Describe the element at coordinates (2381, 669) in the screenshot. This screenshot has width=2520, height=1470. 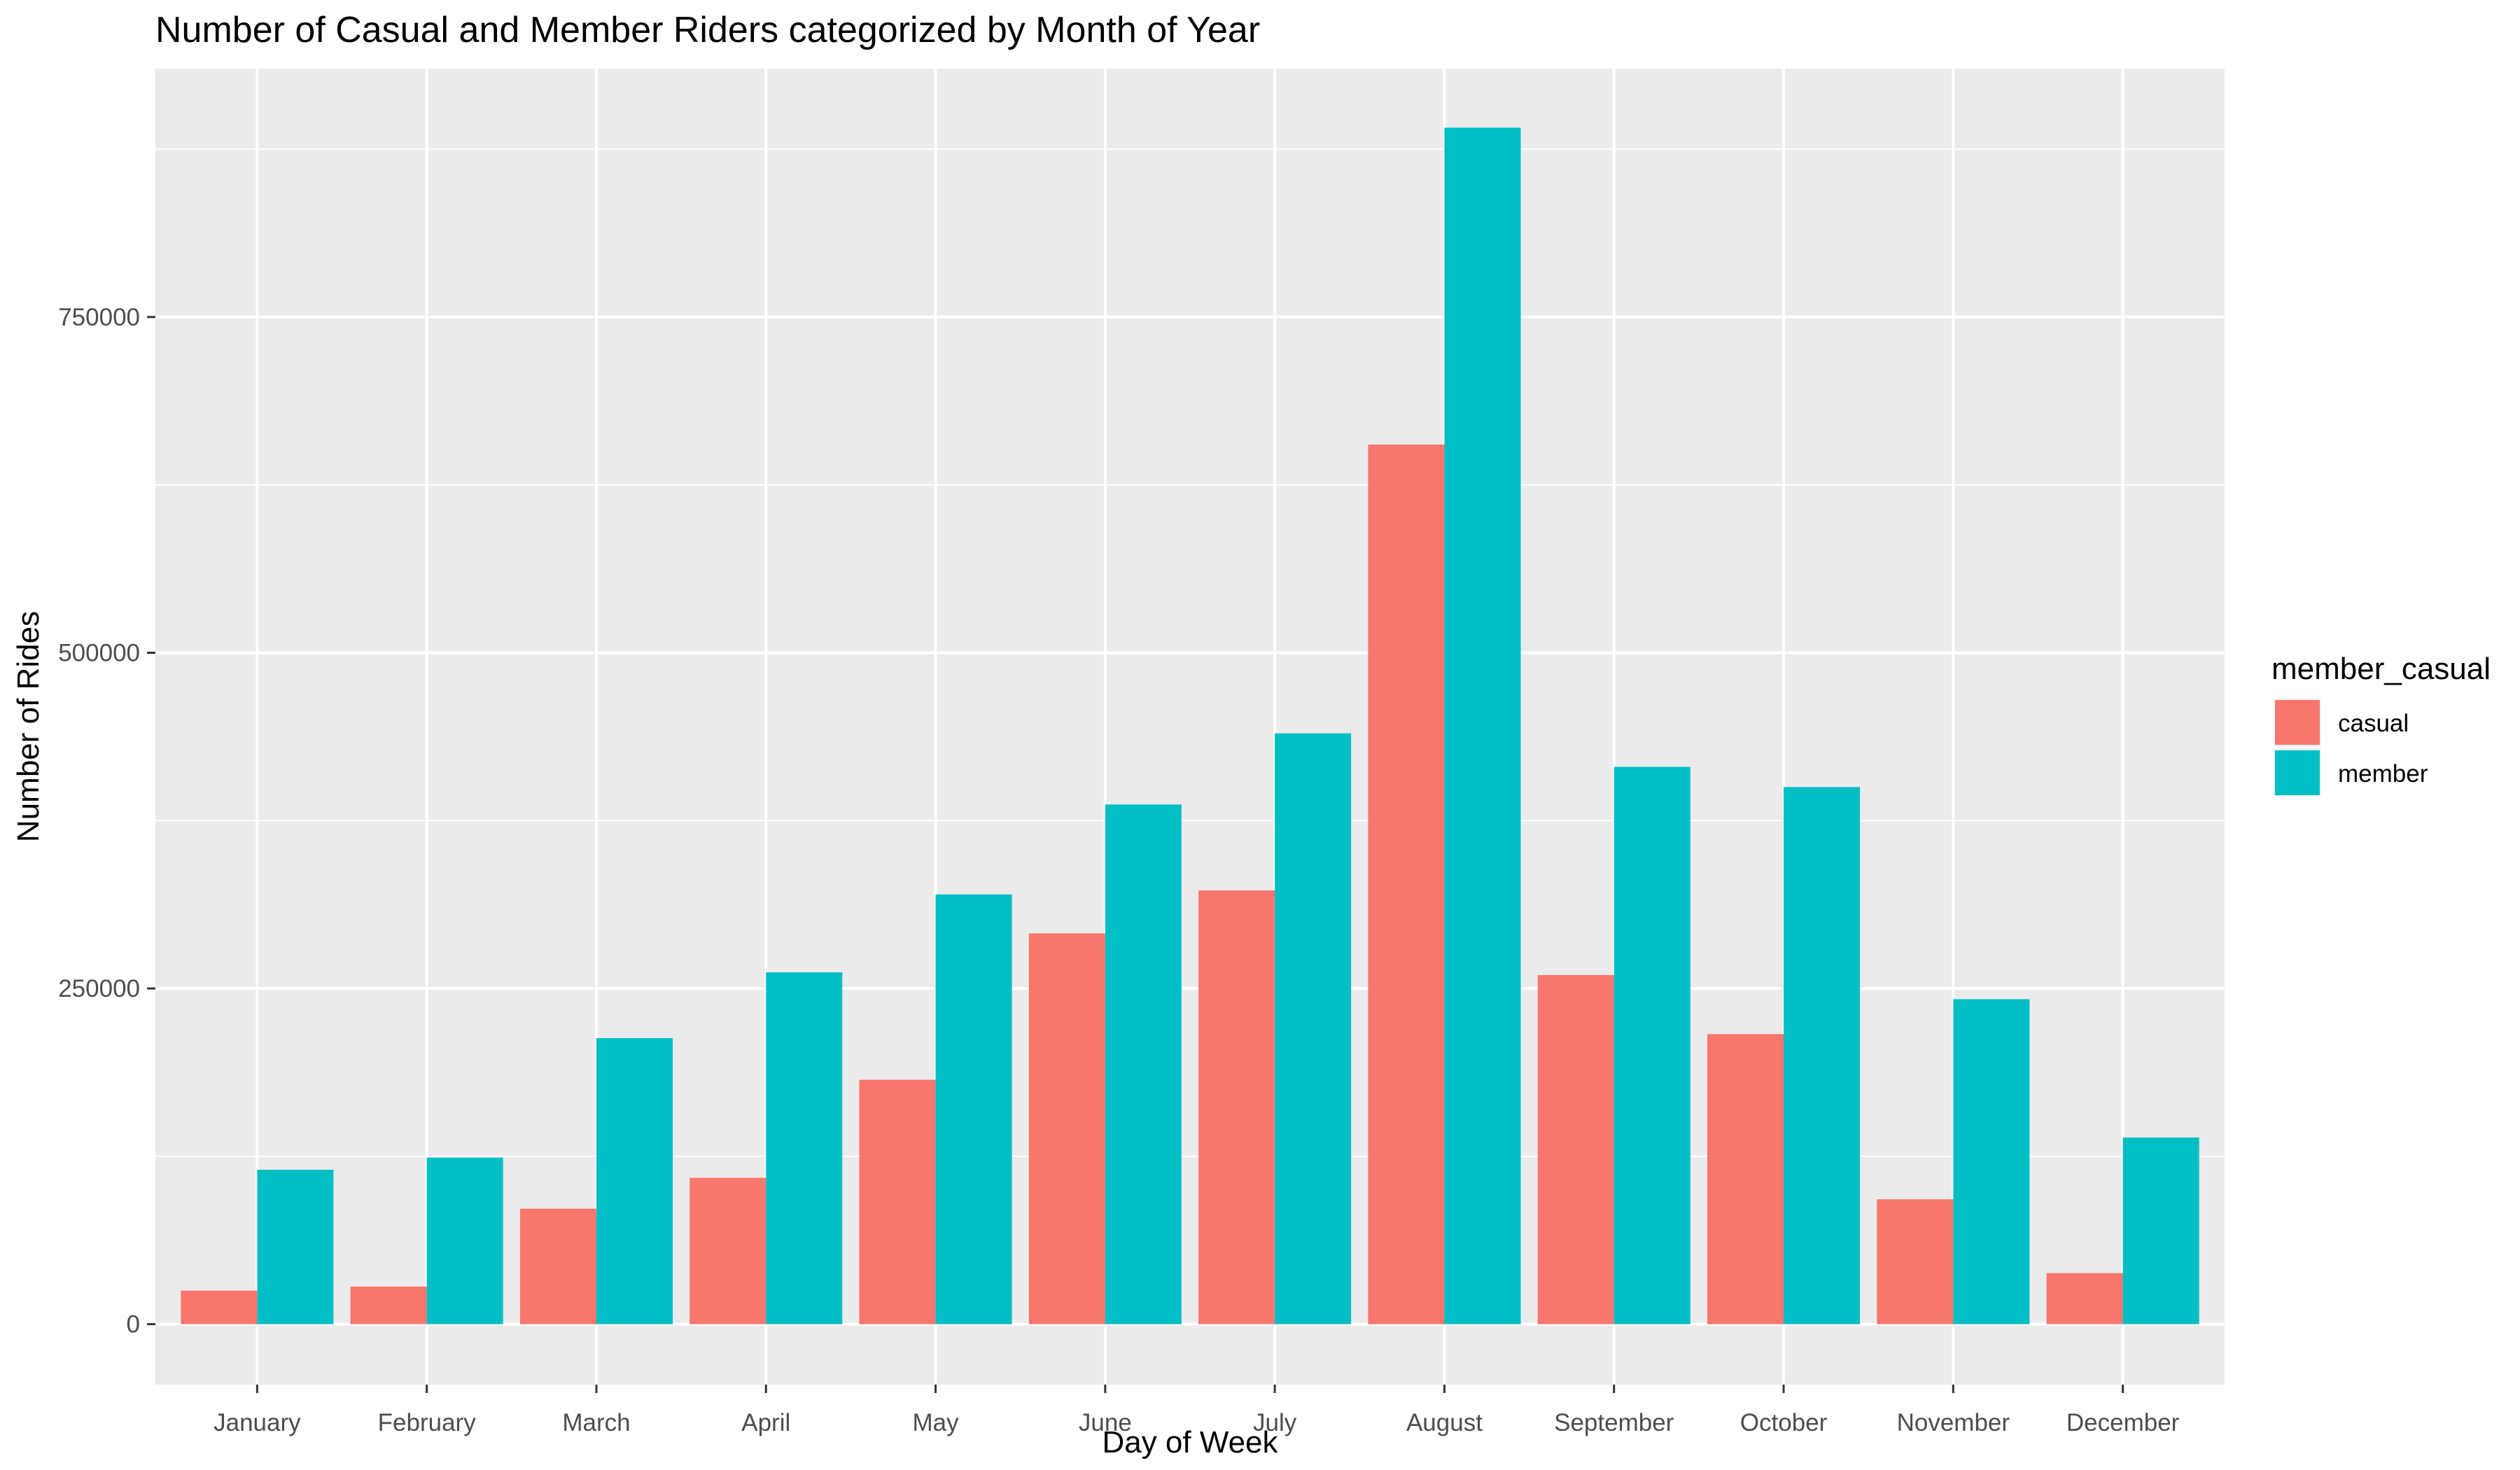
I see `legend-title: member_casual` at that location.